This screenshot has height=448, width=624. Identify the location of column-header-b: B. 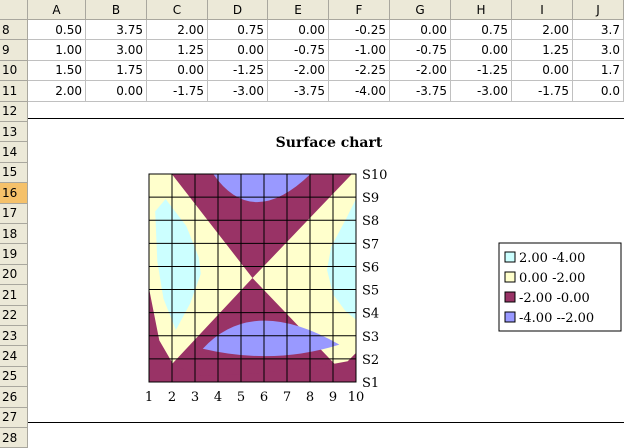
(116, 10).